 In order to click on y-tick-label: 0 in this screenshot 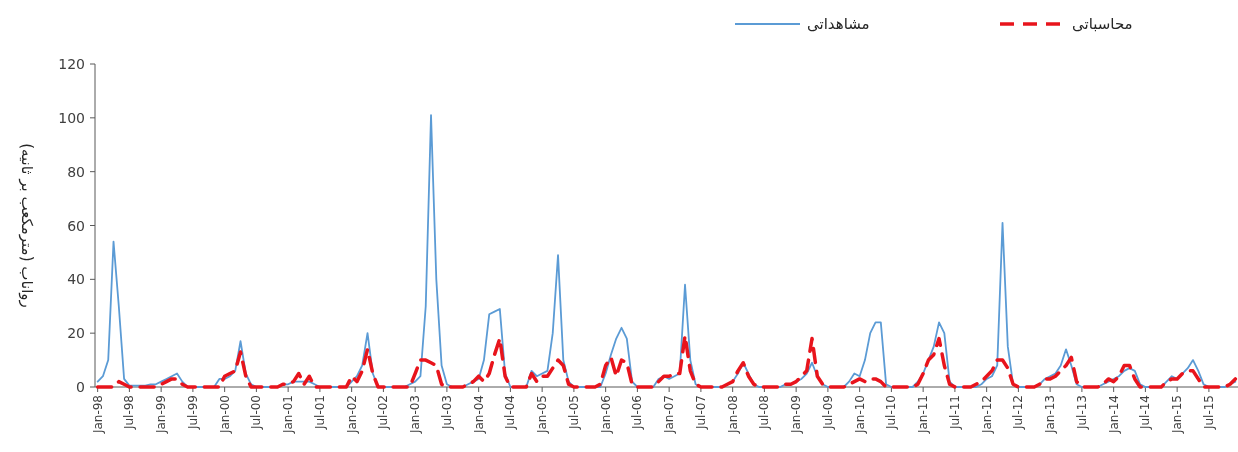, I will do `click(80, 387)`.